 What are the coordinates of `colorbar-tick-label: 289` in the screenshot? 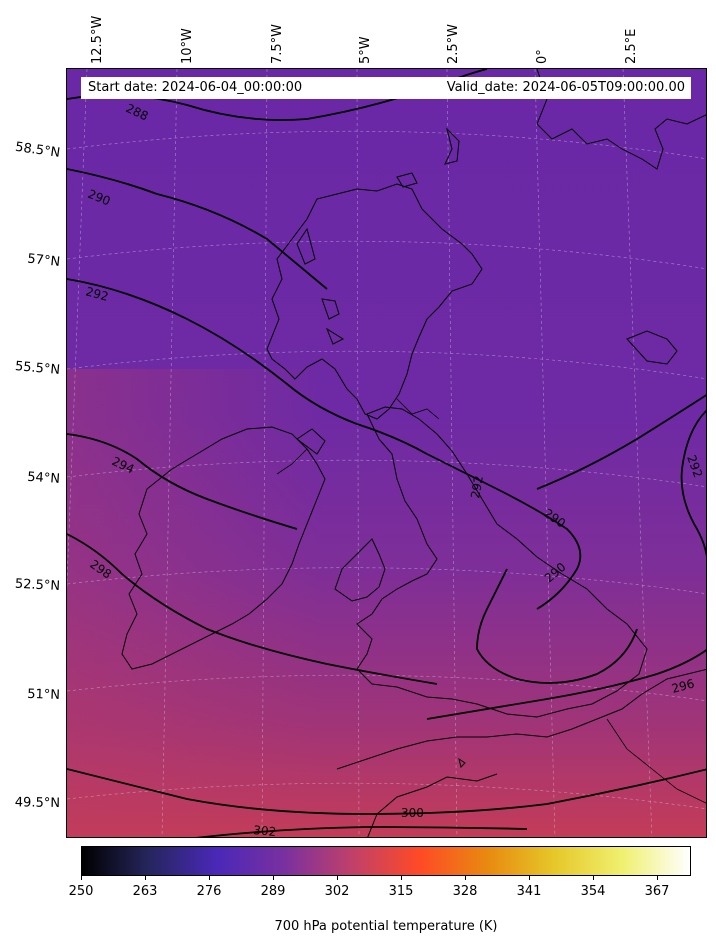 It's located at (273, 891).